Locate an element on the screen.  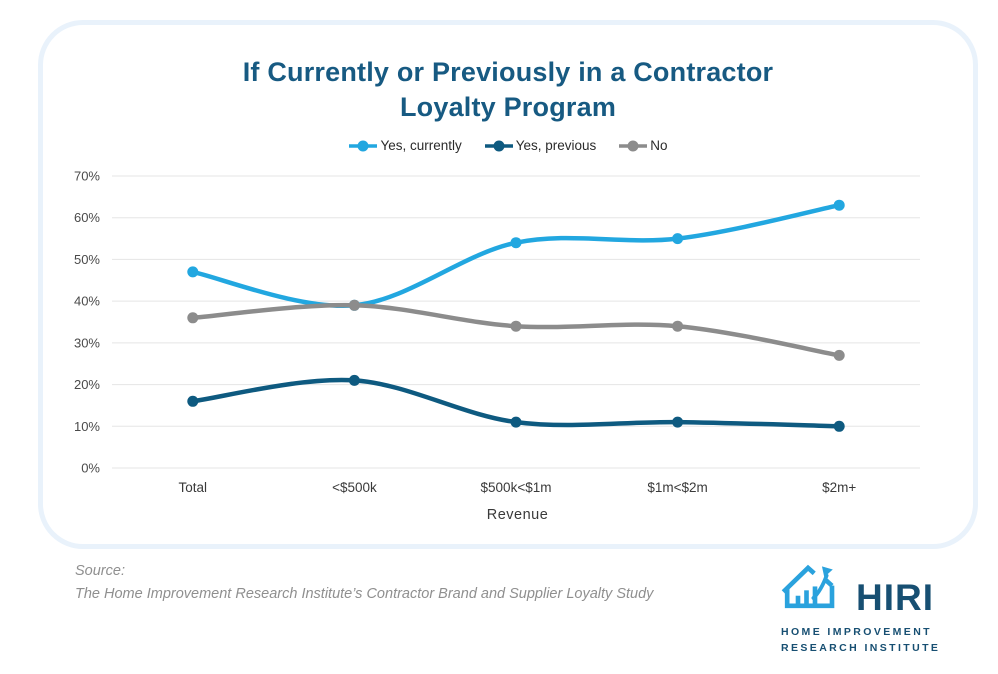
hiri-logo-top: HIRI is located at coordinates (861, 588).